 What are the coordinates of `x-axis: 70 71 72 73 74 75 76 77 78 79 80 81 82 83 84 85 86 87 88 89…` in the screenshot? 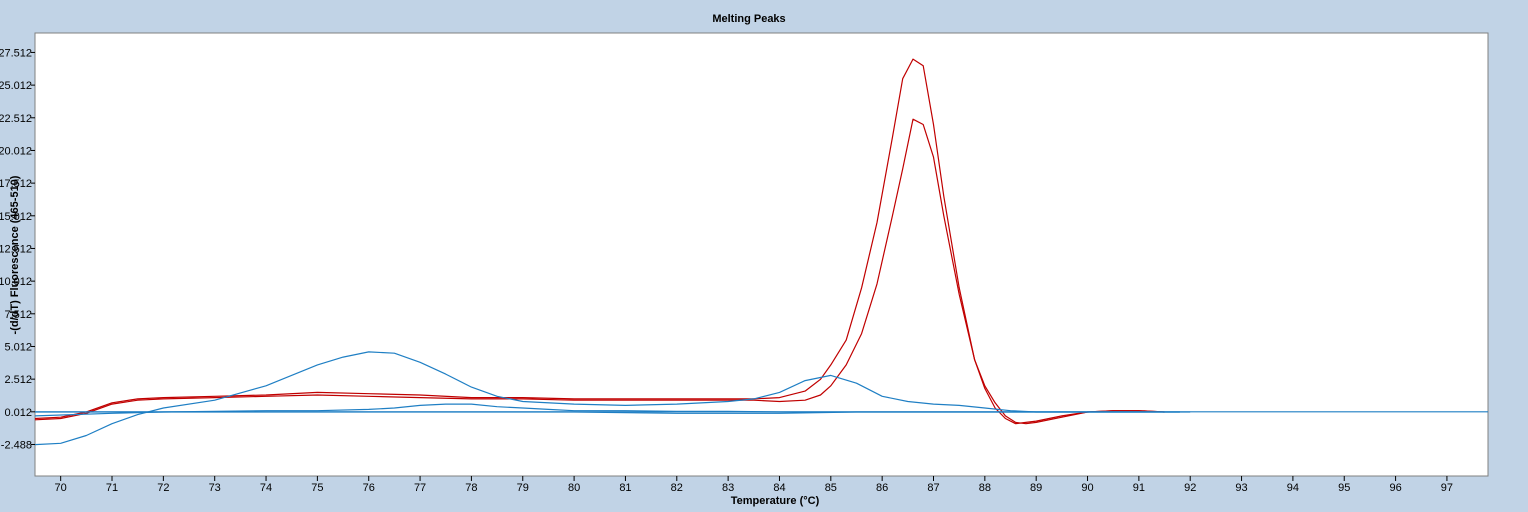 It's located at (754, 485).